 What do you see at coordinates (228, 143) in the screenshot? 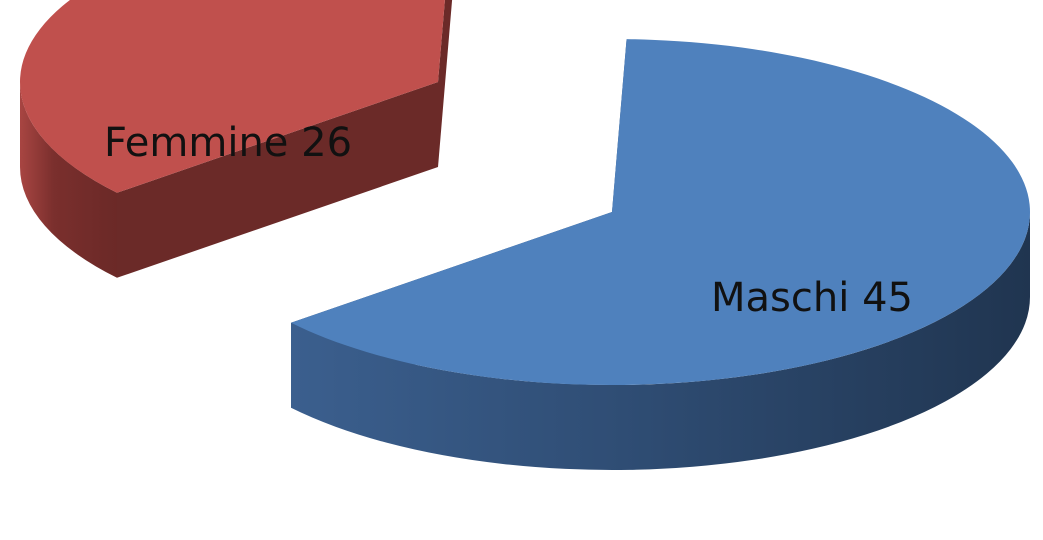
I see `data-label-femmine: Femmine 26` at bounding box center [228, 143].